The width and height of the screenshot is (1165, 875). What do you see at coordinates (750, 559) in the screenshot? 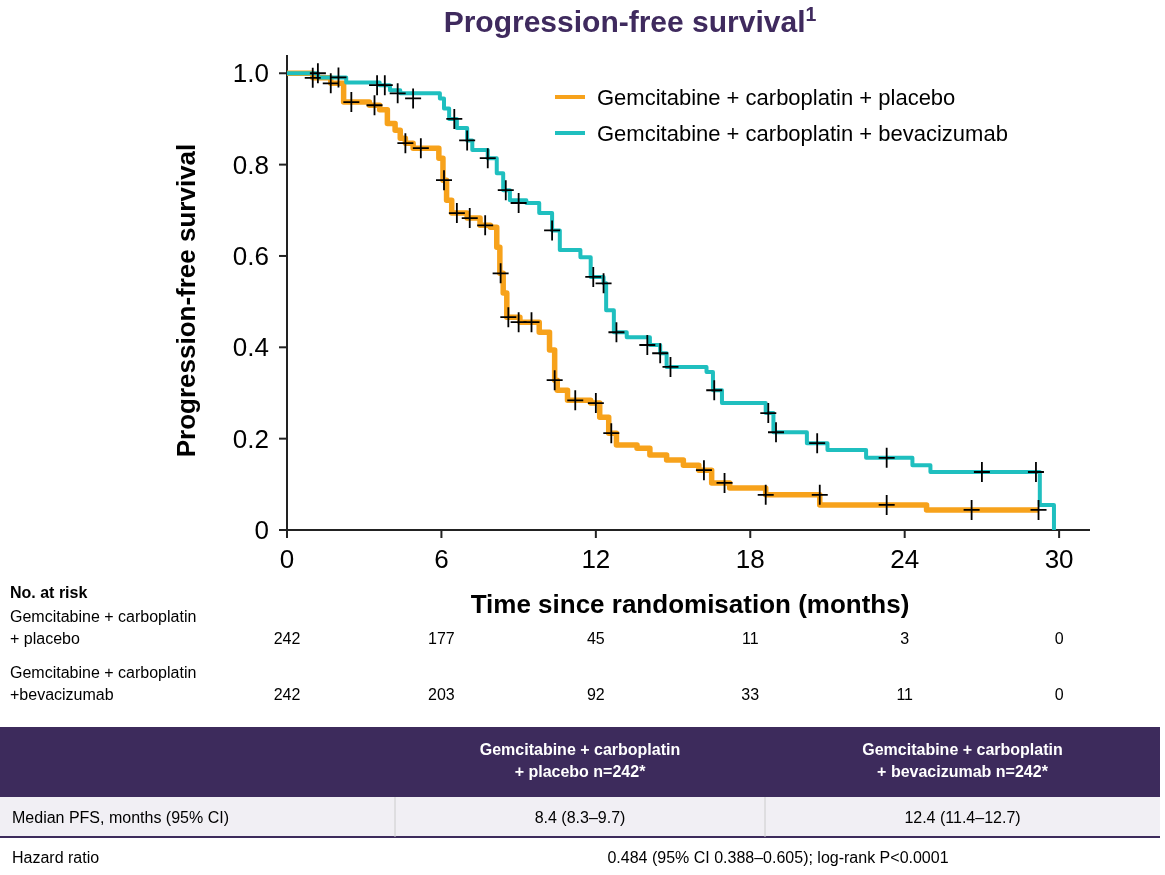
I see `x-tick-label: 18` at bounding box center [750, 559].